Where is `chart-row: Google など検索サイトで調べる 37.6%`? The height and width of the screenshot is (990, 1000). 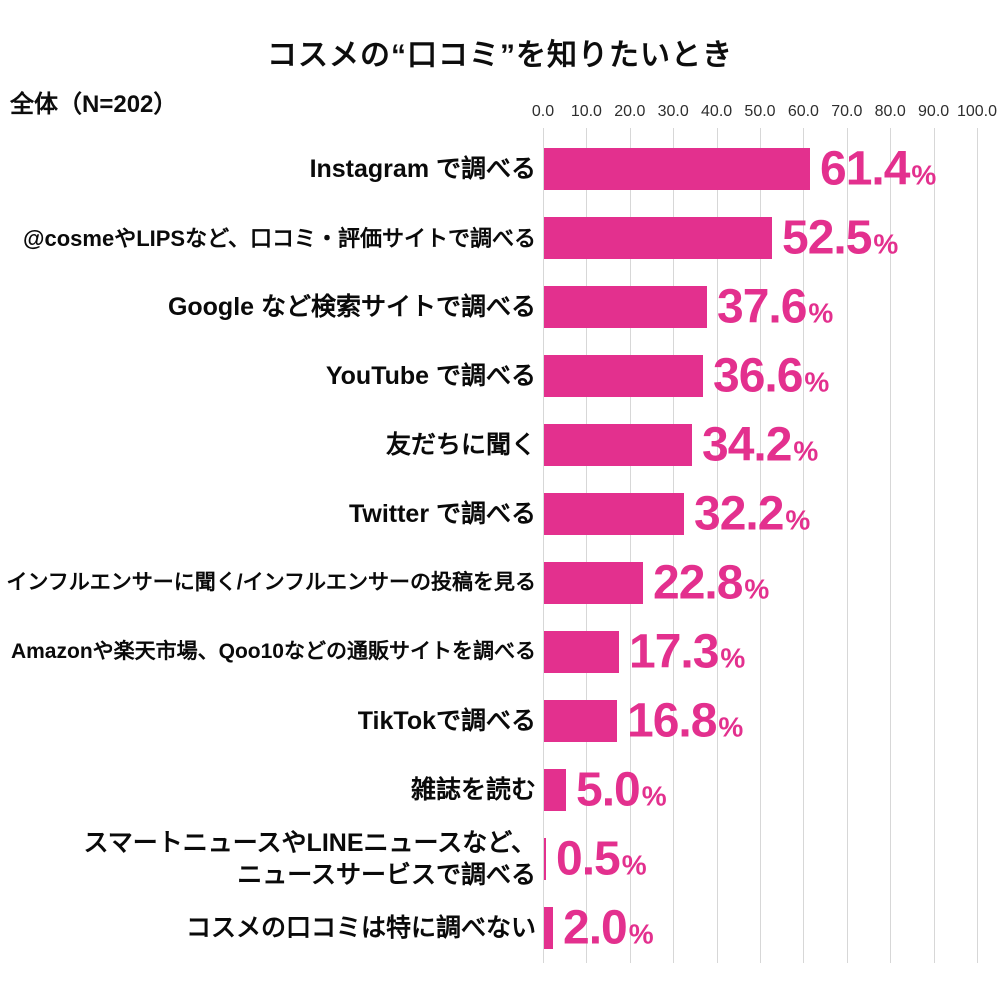
chart-row: Google など検索サイトで調べる 37.6% is located at coordinates (500, 307).